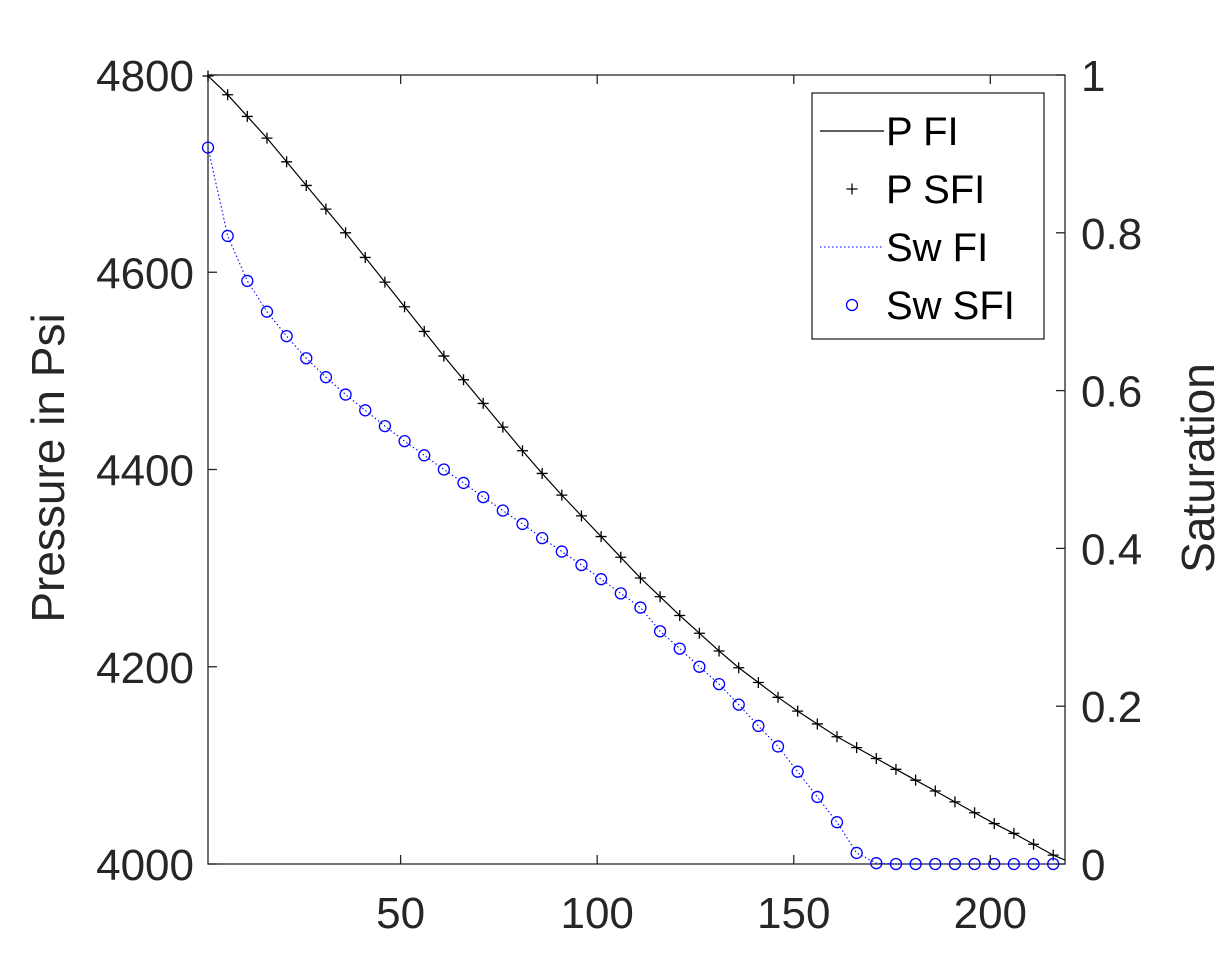 This screenshot has height=972, width=1230. Describe the element at coordinates (145, 471) in the screenshot. I see `y-left-tick-label: 4400` at that location.